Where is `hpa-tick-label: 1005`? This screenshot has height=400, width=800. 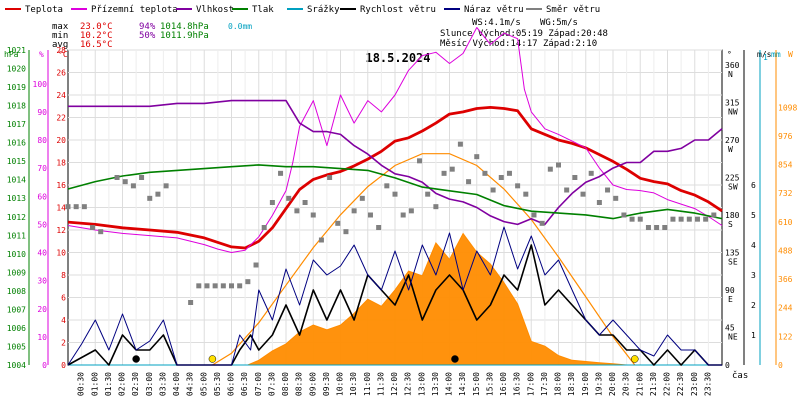 hpa-tick-label: 1005 is located at coordinates (16, 346).